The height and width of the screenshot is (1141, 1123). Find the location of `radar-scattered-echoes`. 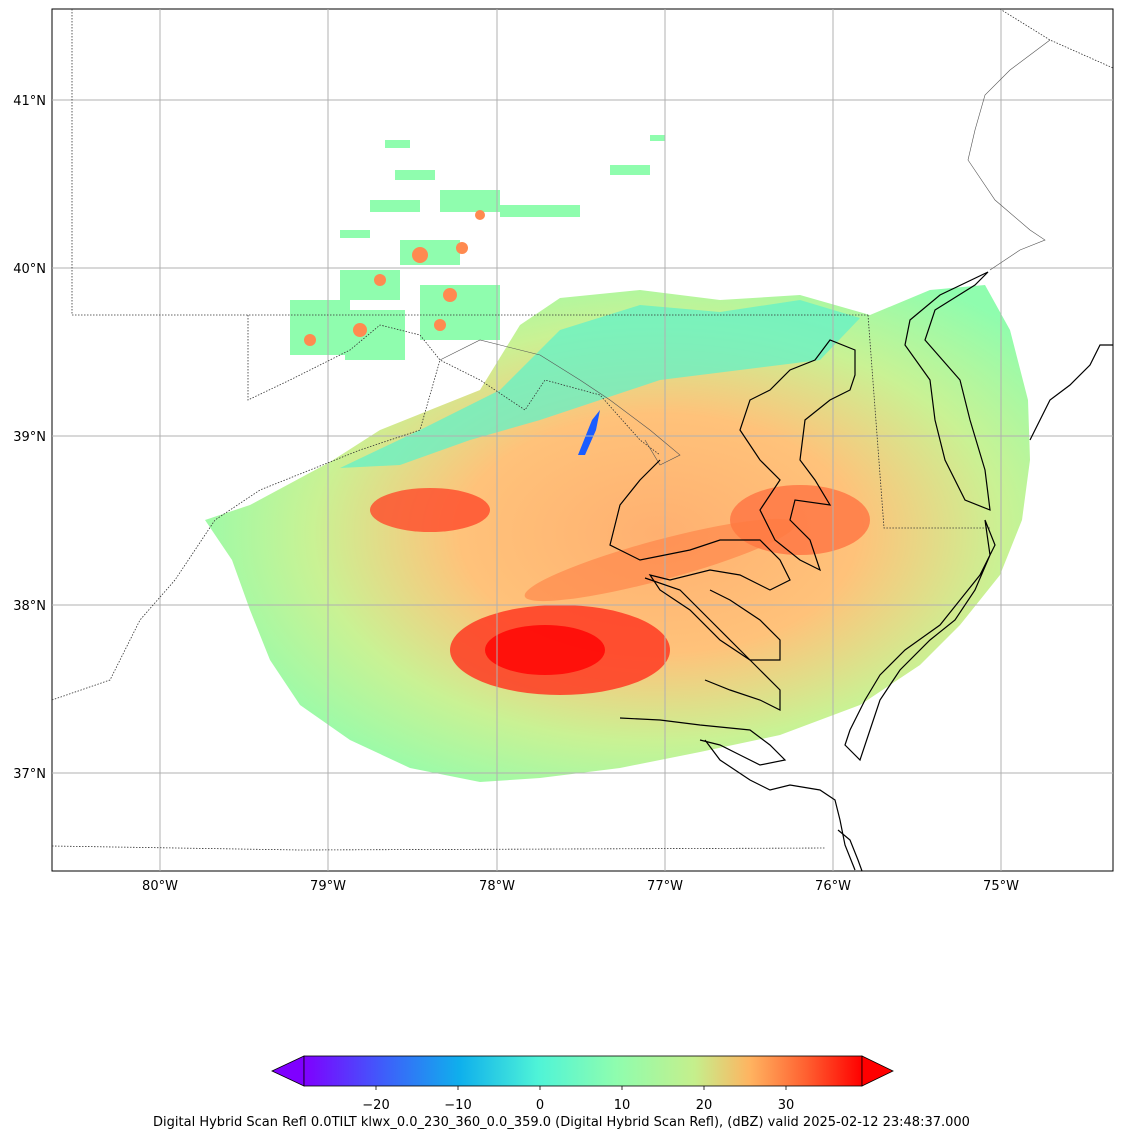

radar-scattered-echoes is located at coordinates (477, 247).